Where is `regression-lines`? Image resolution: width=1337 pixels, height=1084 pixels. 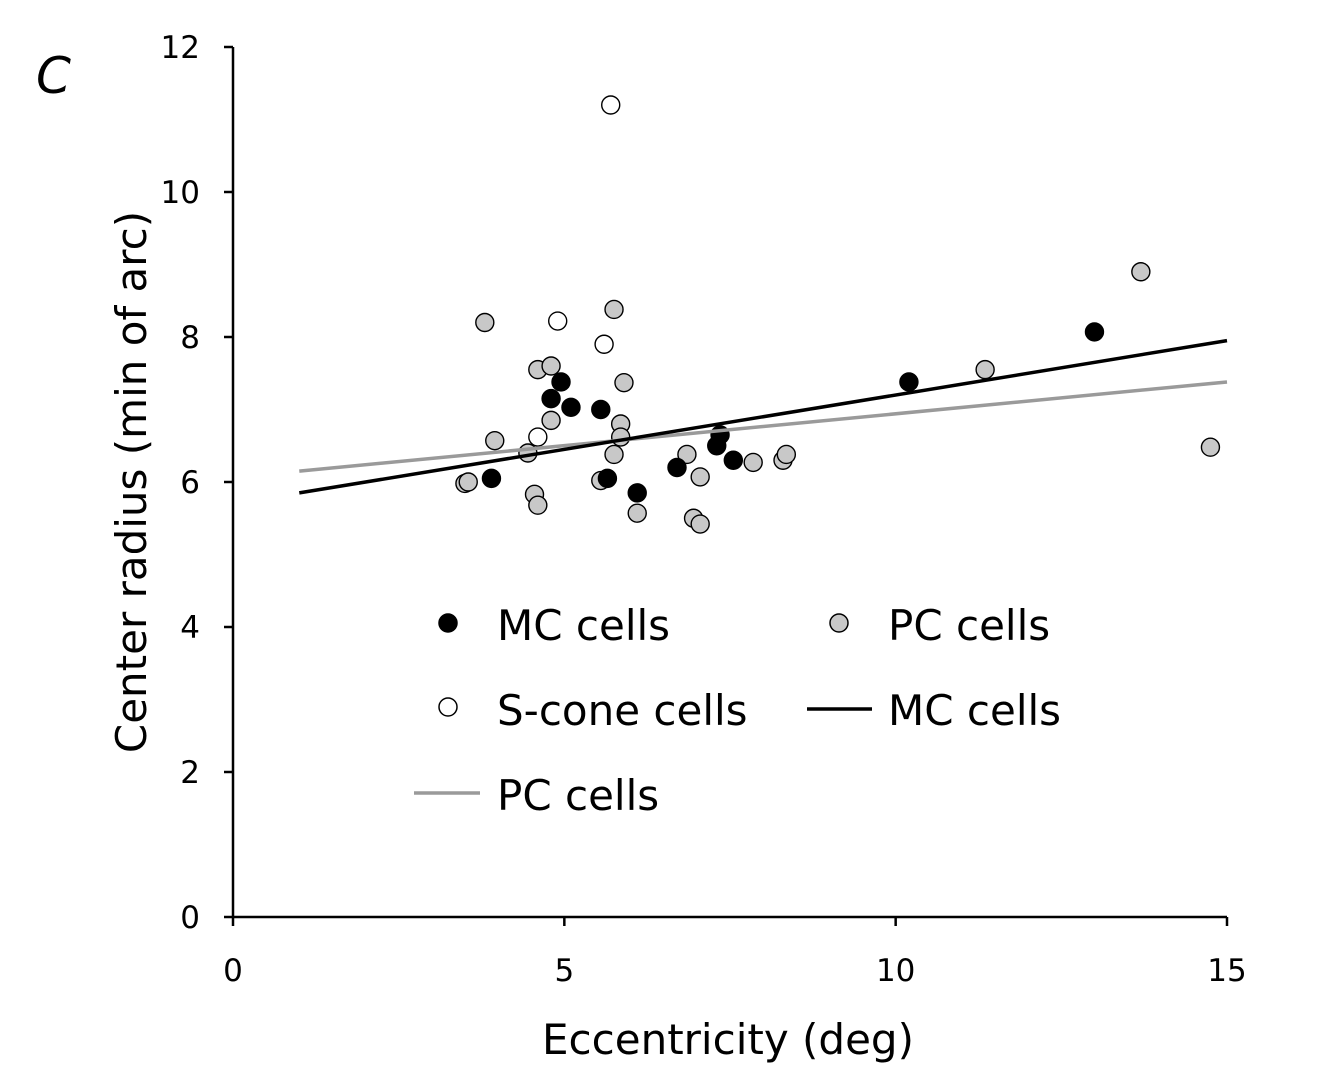
regression-lines is located at coordinates (763, 416).